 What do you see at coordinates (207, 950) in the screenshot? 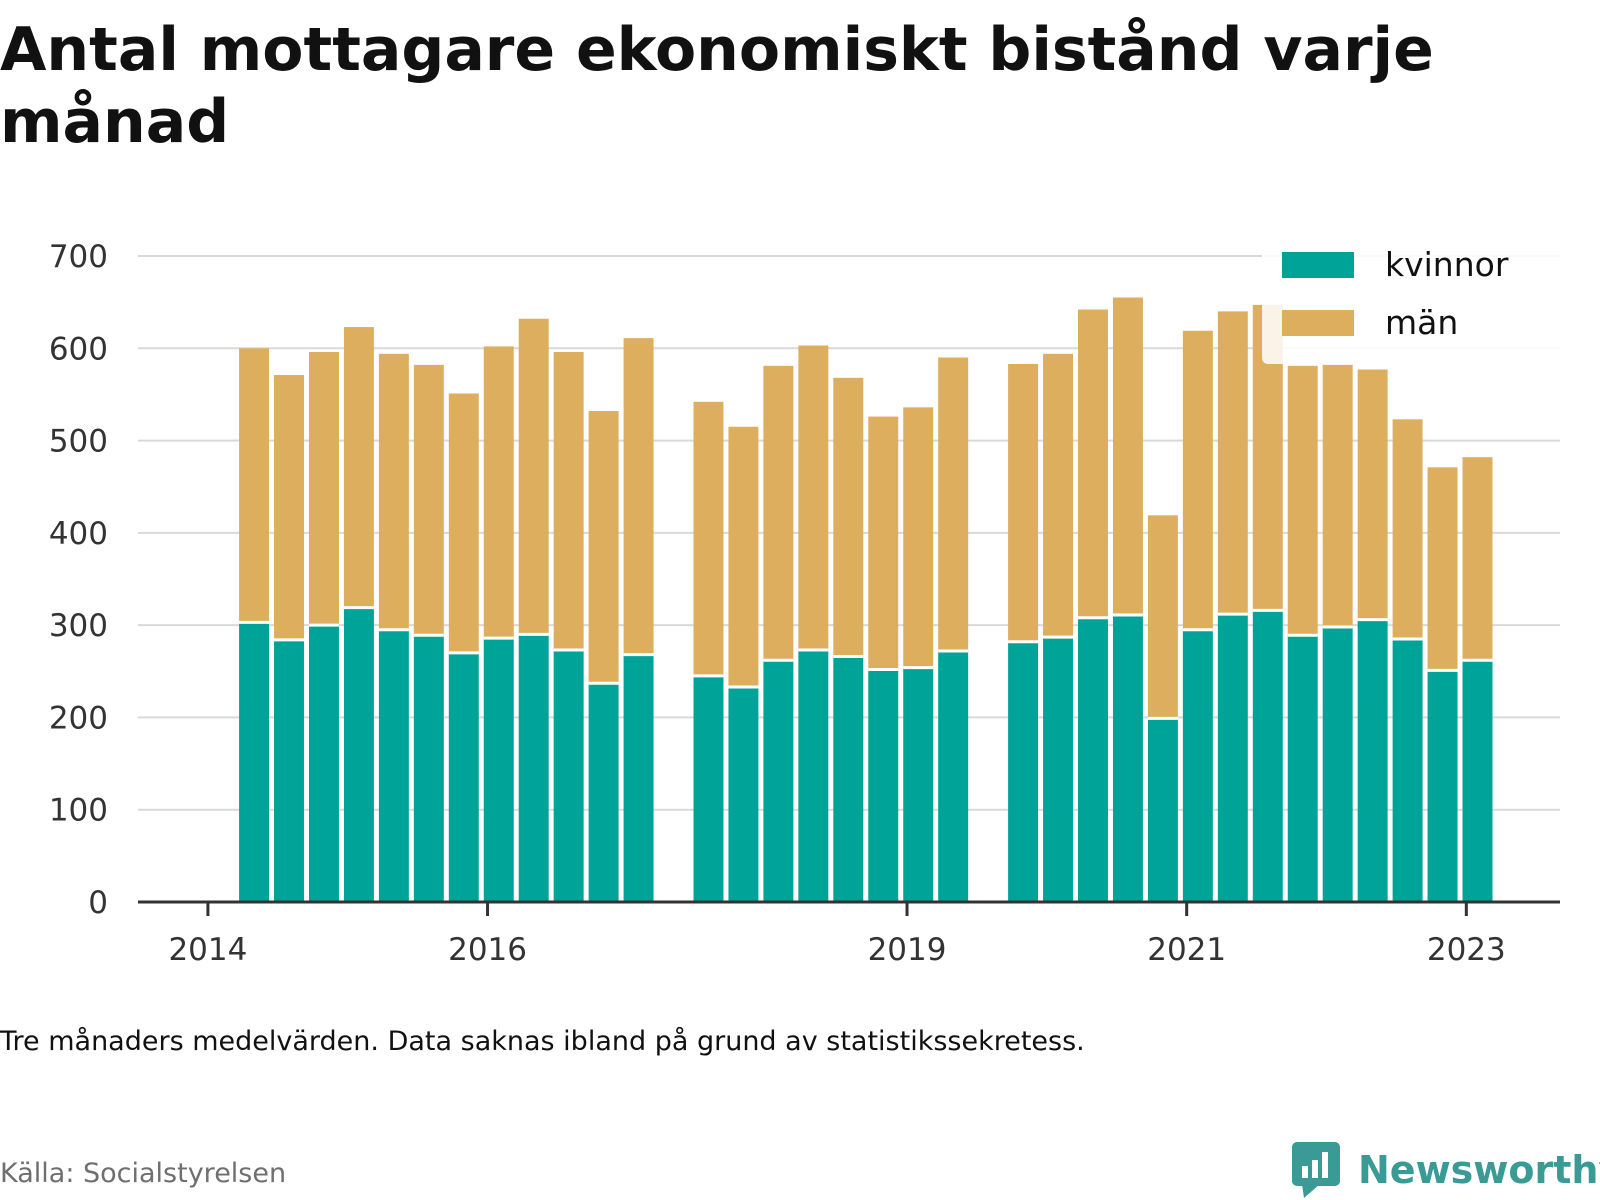
I see `x-tick-label: 2014` at bounding box center [207, 950].